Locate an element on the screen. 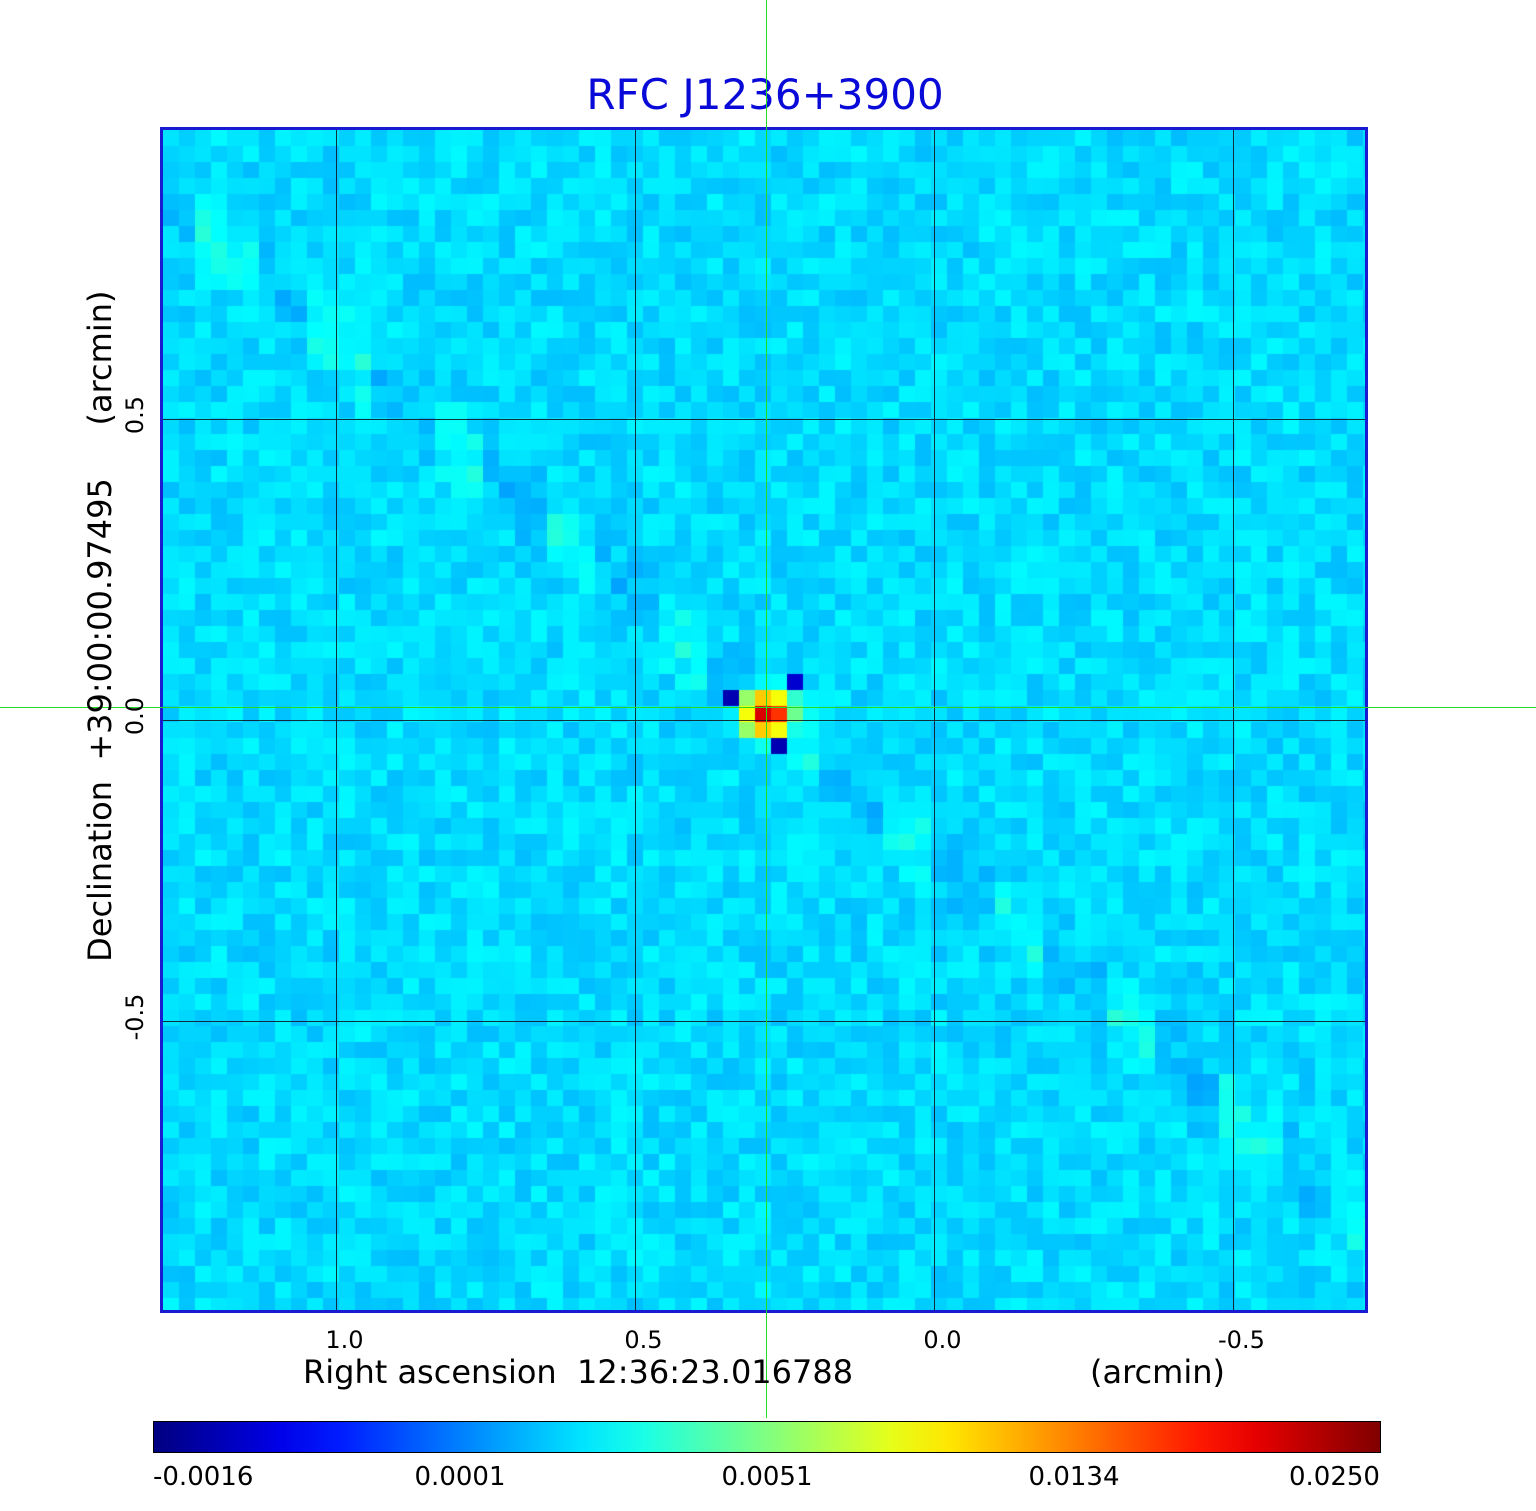 The height and width of the screenshot is (1511, 1536). x-axis-unit: (arcmin) is located at coordinates (1157, 1372).